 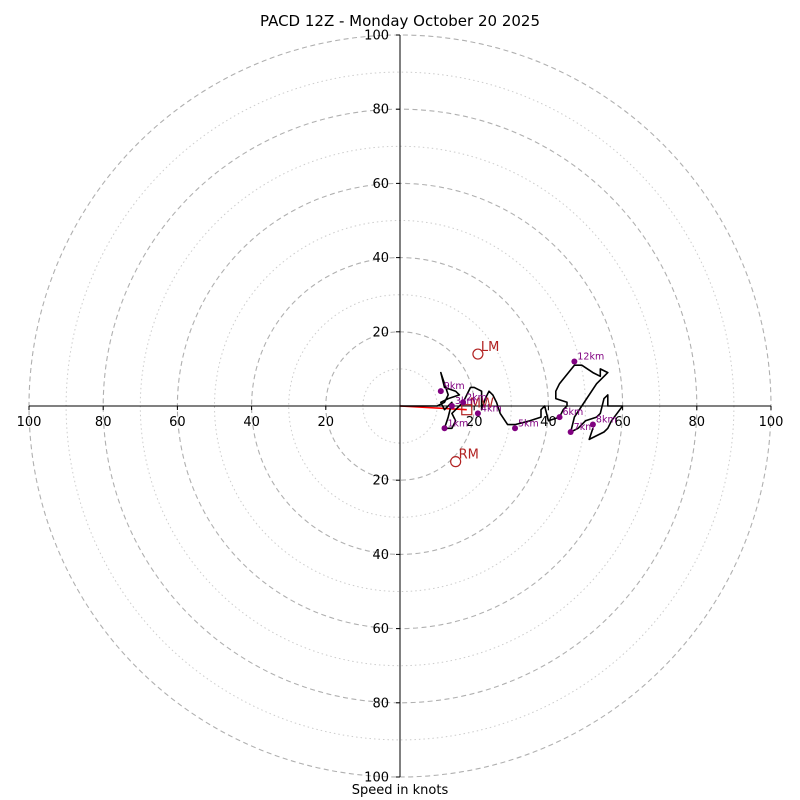 I want to click on storm-motion-markers: LM RM MW, so click(x=474, y=404).